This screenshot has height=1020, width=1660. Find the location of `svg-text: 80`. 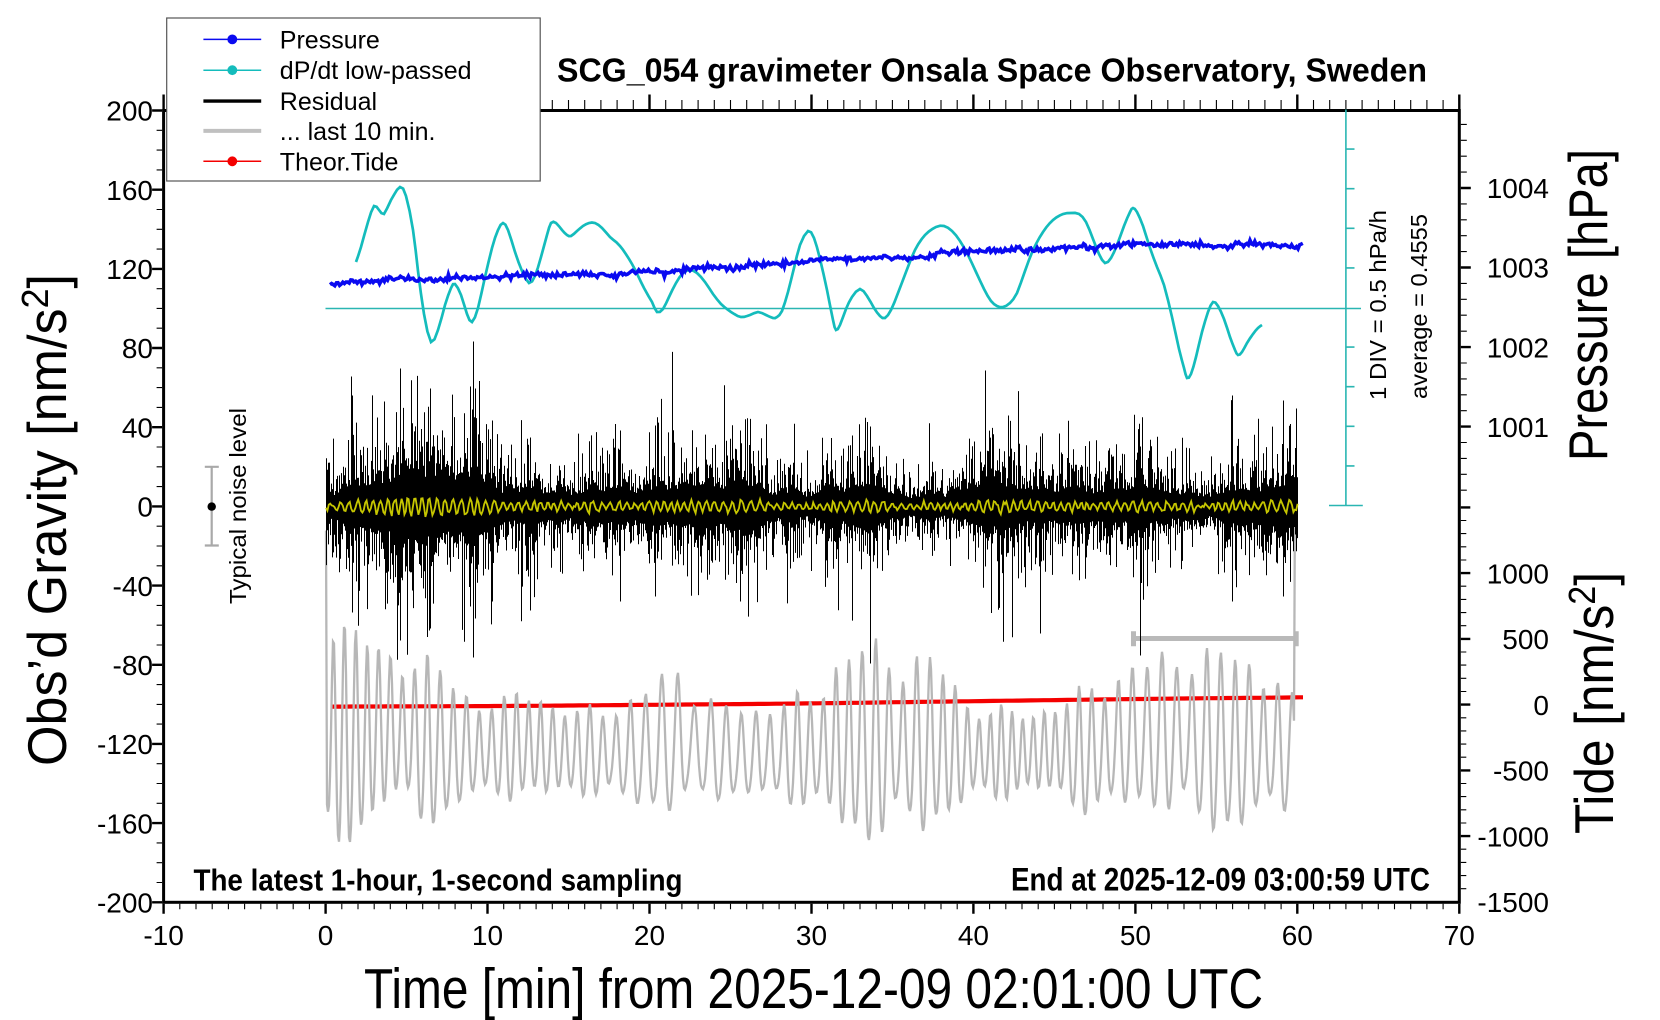

svg-text: 80 is located at coordinates (137, 348).